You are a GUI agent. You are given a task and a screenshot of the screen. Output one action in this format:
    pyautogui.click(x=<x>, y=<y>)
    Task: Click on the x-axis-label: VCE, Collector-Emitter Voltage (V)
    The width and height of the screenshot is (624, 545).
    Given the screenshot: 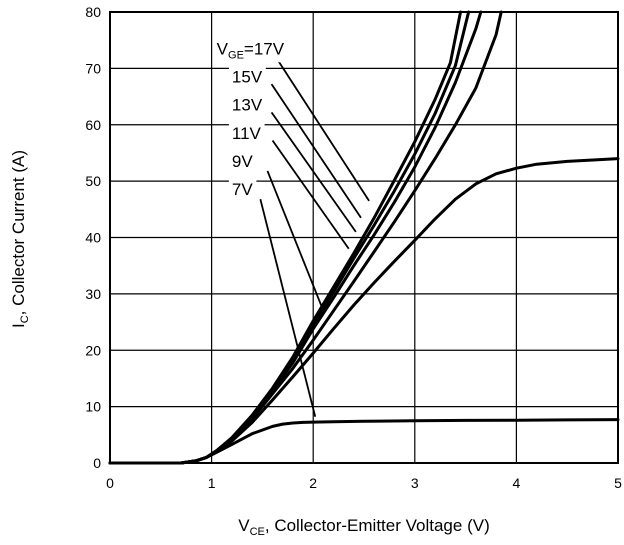 What is the action you would take?
    pyautogui.click(x=363, y=527)
    